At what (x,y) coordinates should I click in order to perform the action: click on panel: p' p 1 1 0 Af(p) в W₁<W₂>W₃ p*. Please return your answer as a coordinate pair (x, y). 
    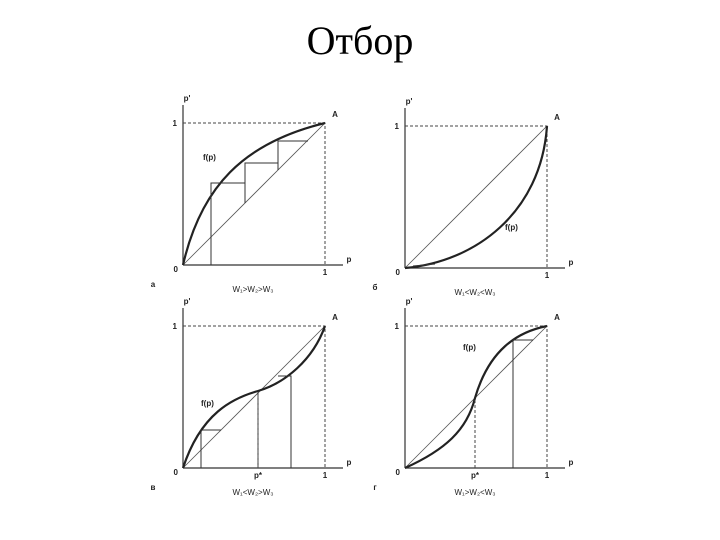
    Looking at the image, I should click on (251, 397).